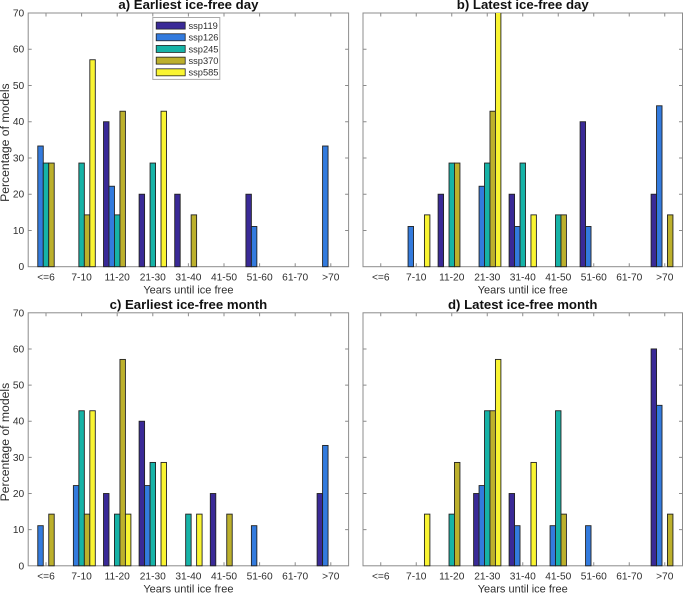  I want to click on svg-text: ssp585, so click(204, 73).